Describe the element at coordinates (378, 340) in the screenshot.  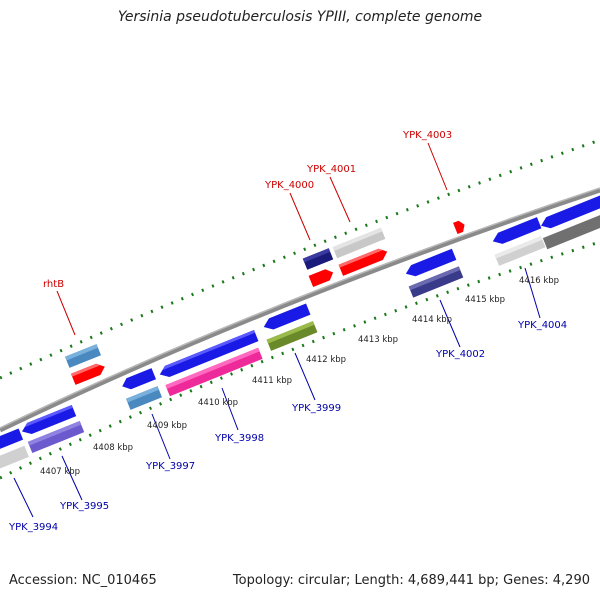
I see `scale-label: 4413 kbp` at that location.